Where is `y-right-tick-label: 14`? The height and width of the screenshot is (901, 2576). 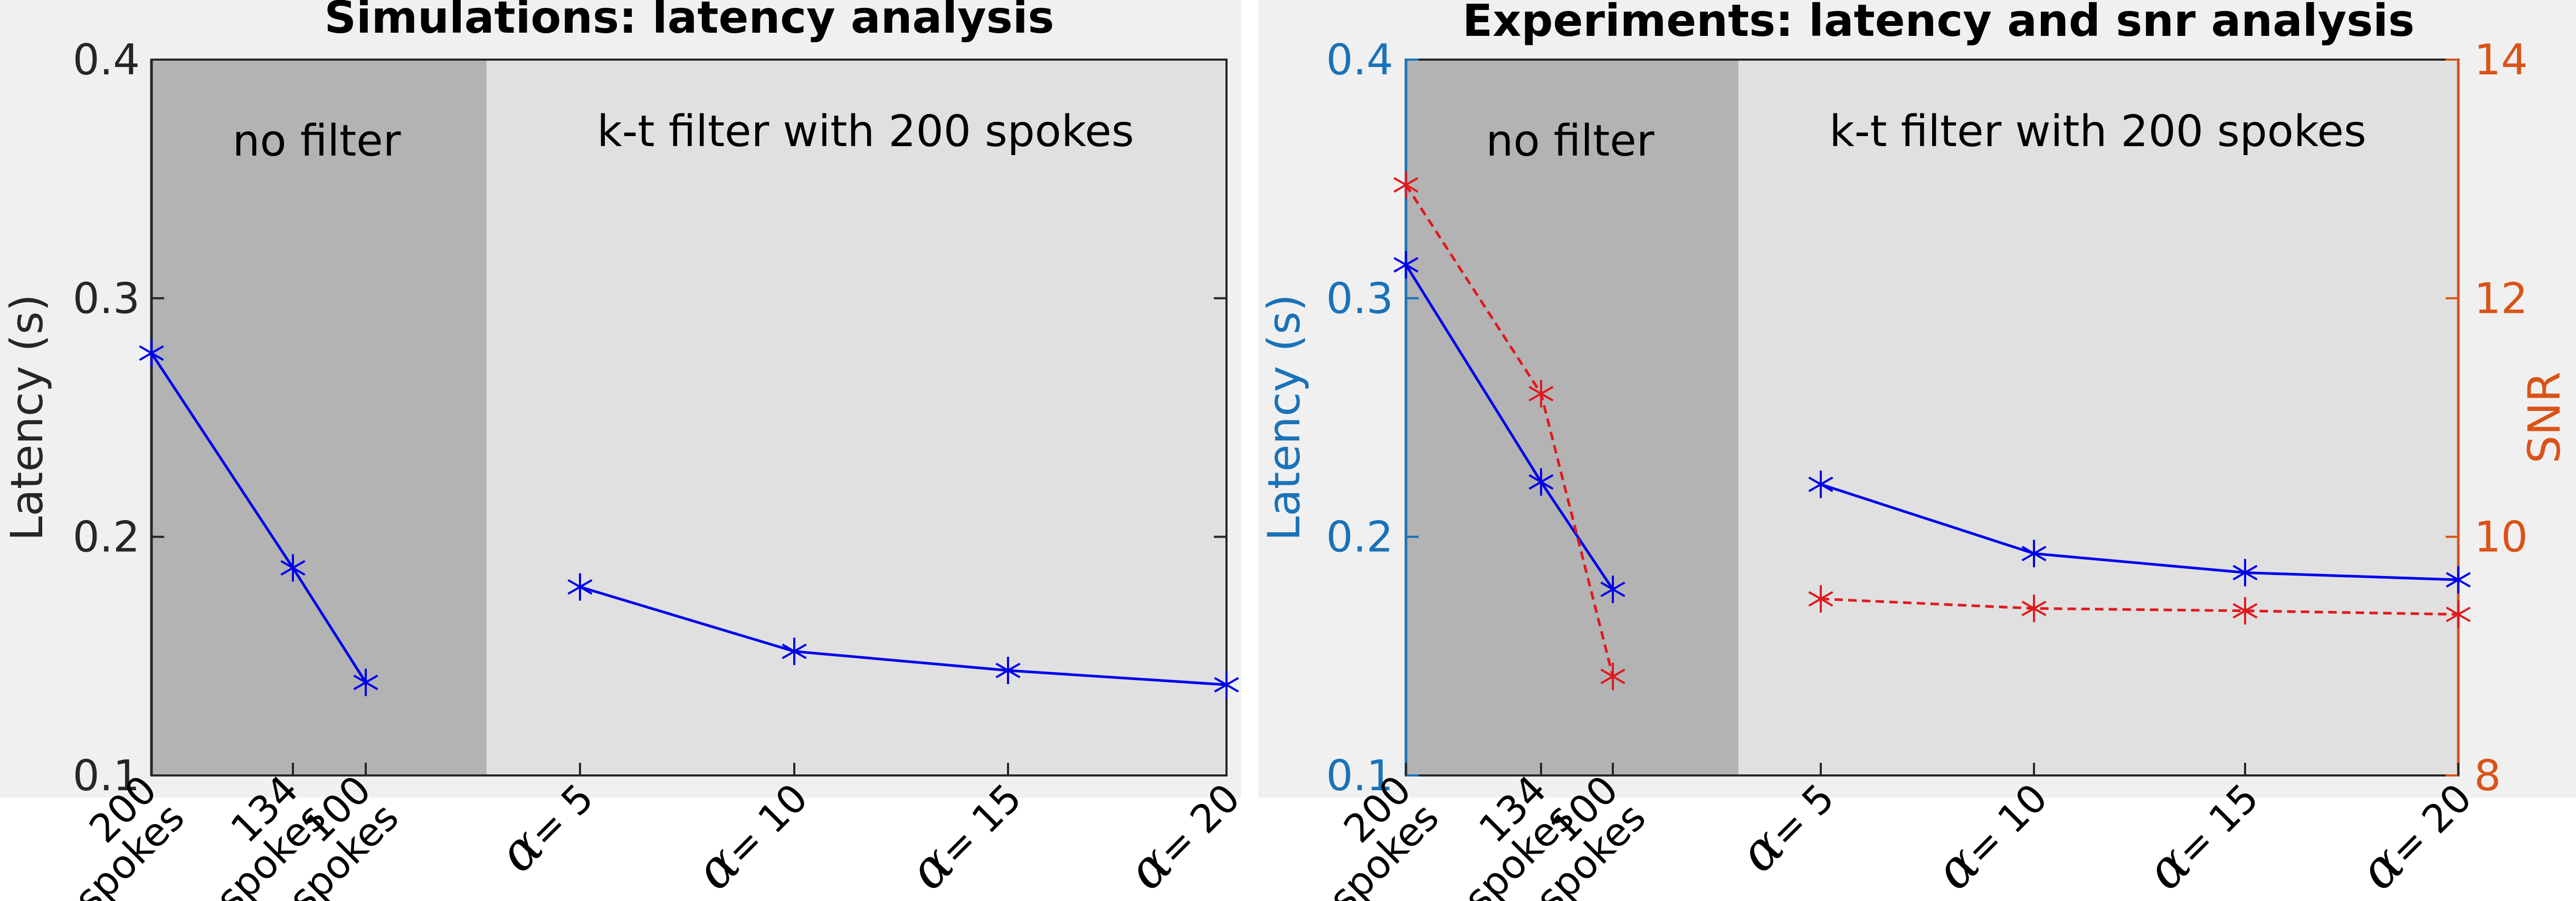
y-right-tick-label: 14 is located at coordinates (2501, 59).